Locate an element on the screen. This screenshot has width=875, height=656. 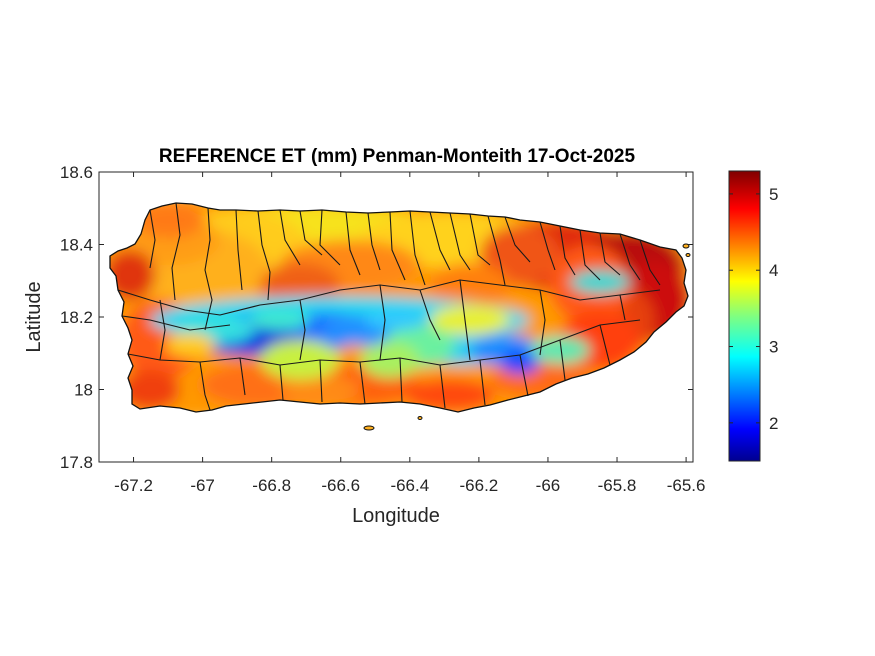
colorbar-tick-label: 5 is located at coordinates (773, 194).